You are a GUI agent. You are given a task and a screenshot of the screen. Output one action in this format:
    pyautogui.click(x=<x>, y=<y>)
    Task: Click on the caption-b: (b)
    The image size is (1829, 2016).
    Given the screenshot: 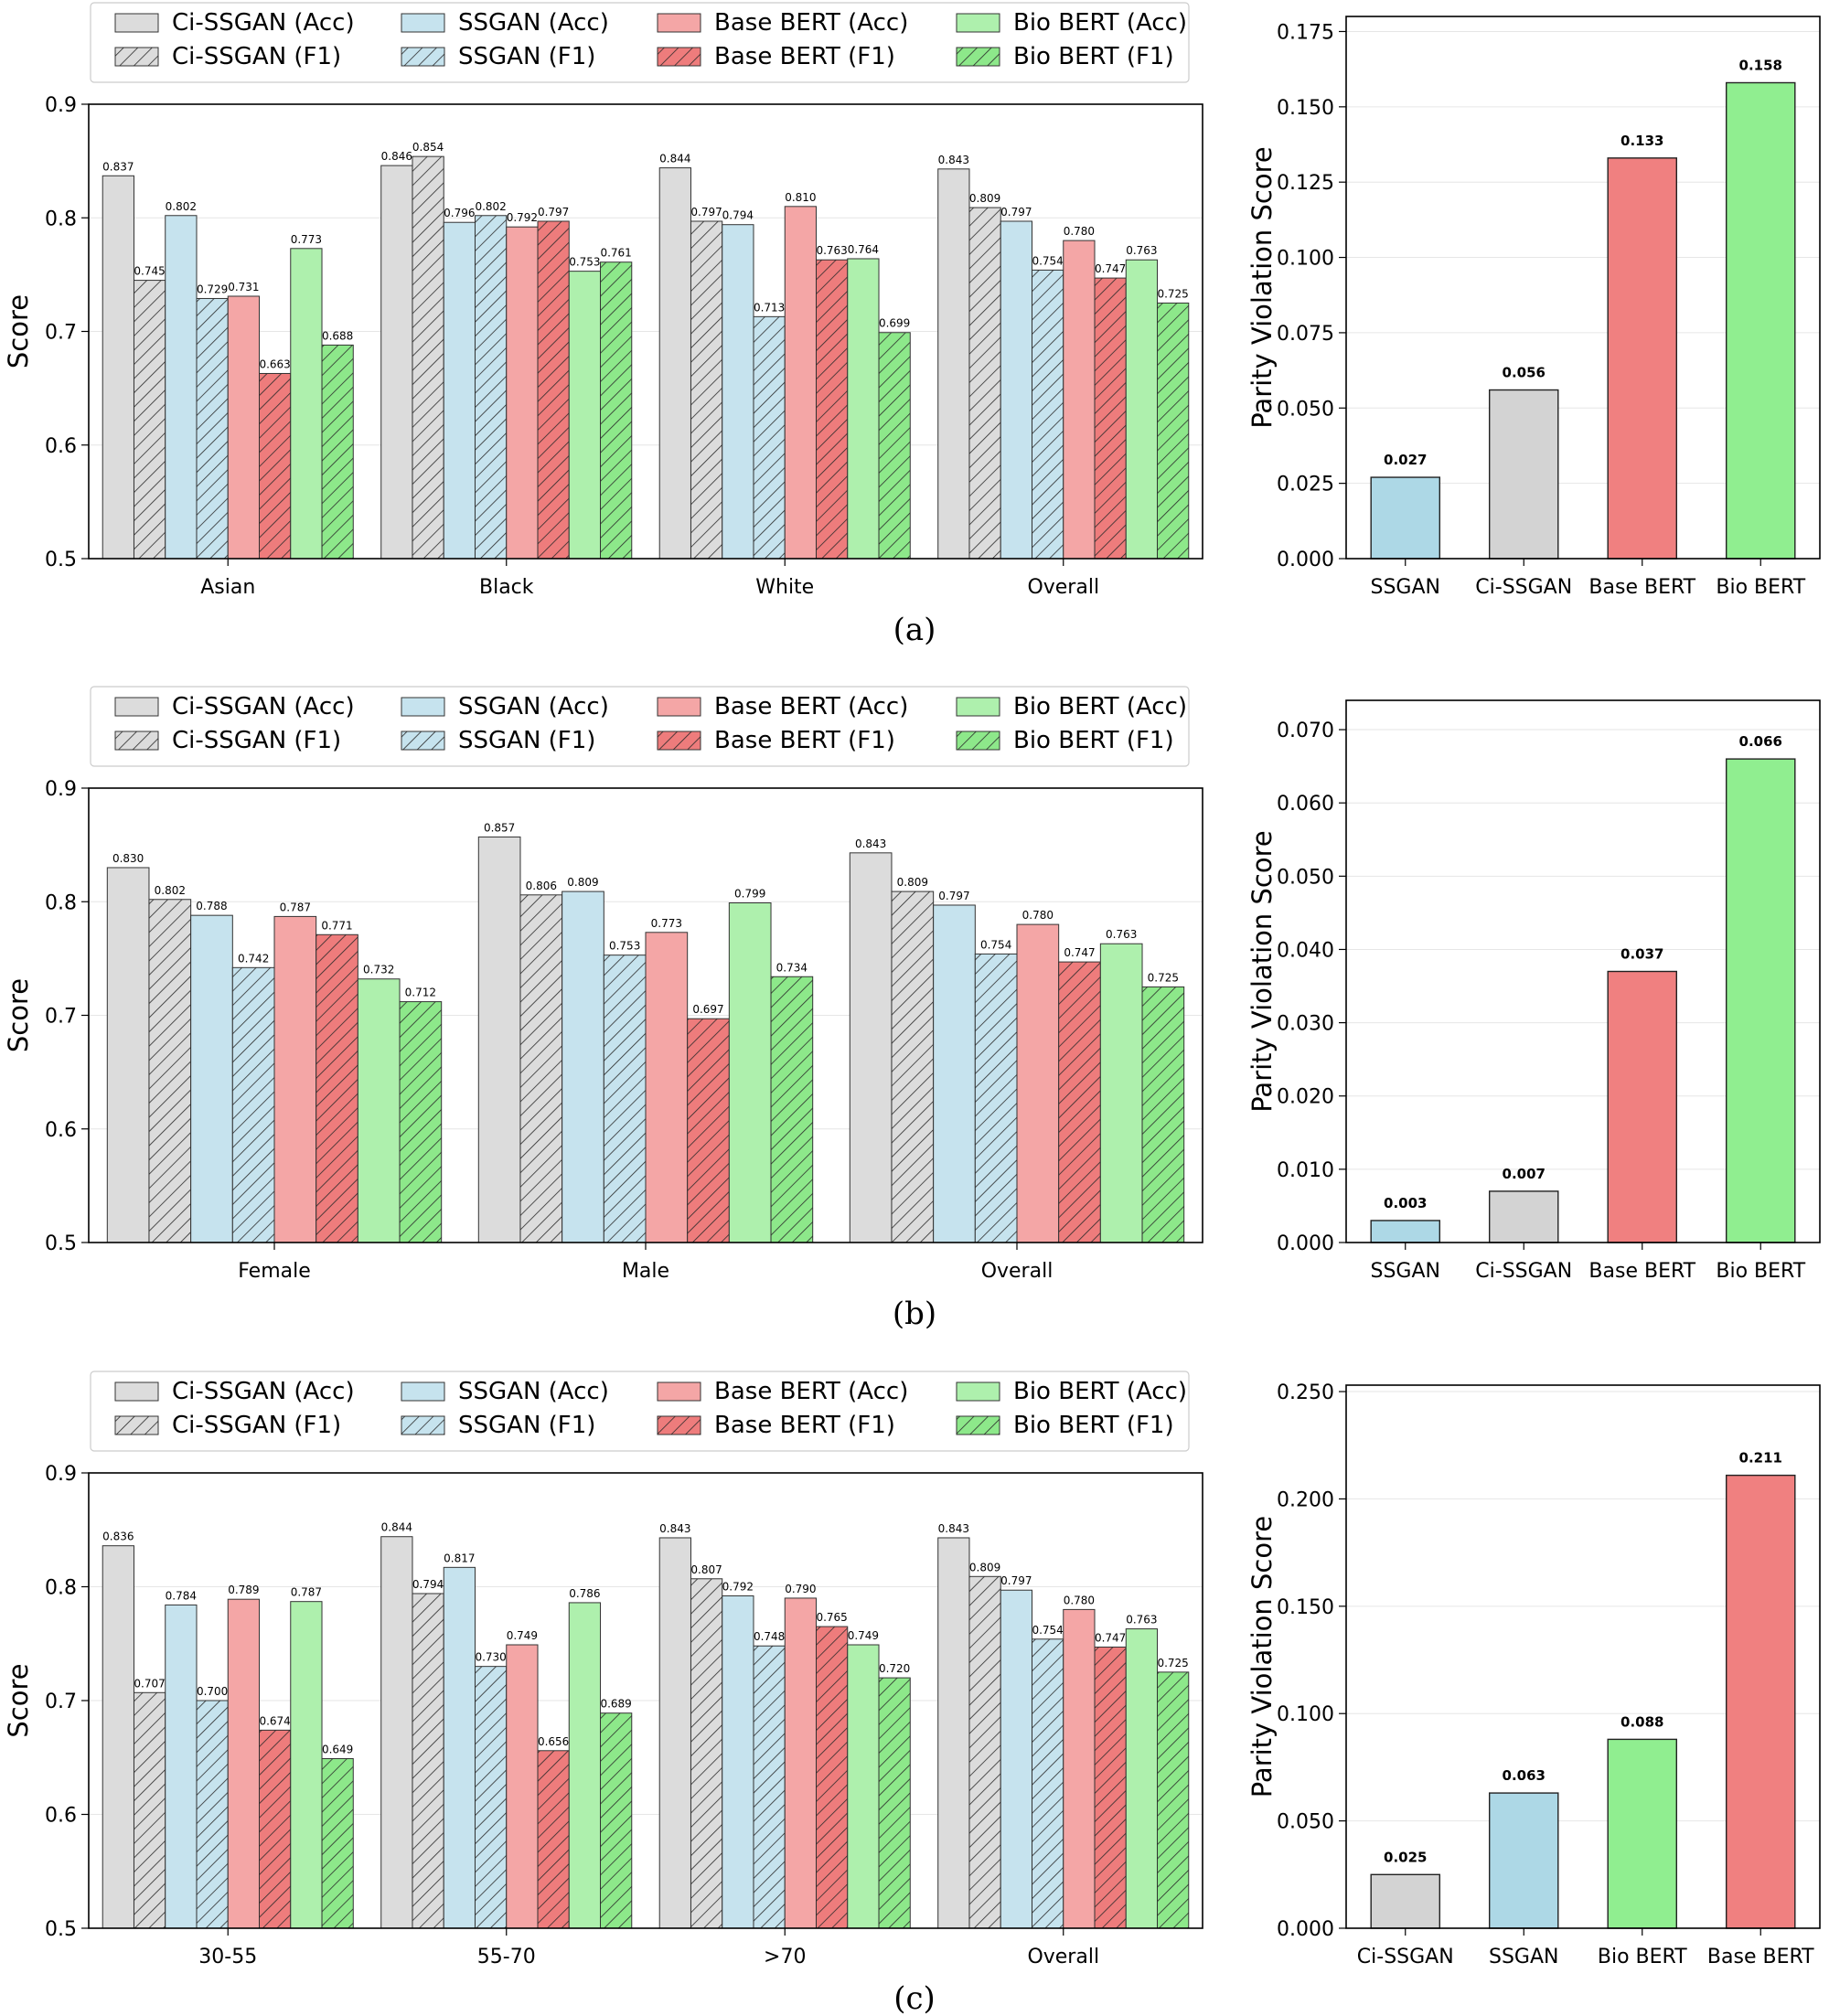 What is the action you would take?
    pyautogui.click(x=914, y=1314)
    